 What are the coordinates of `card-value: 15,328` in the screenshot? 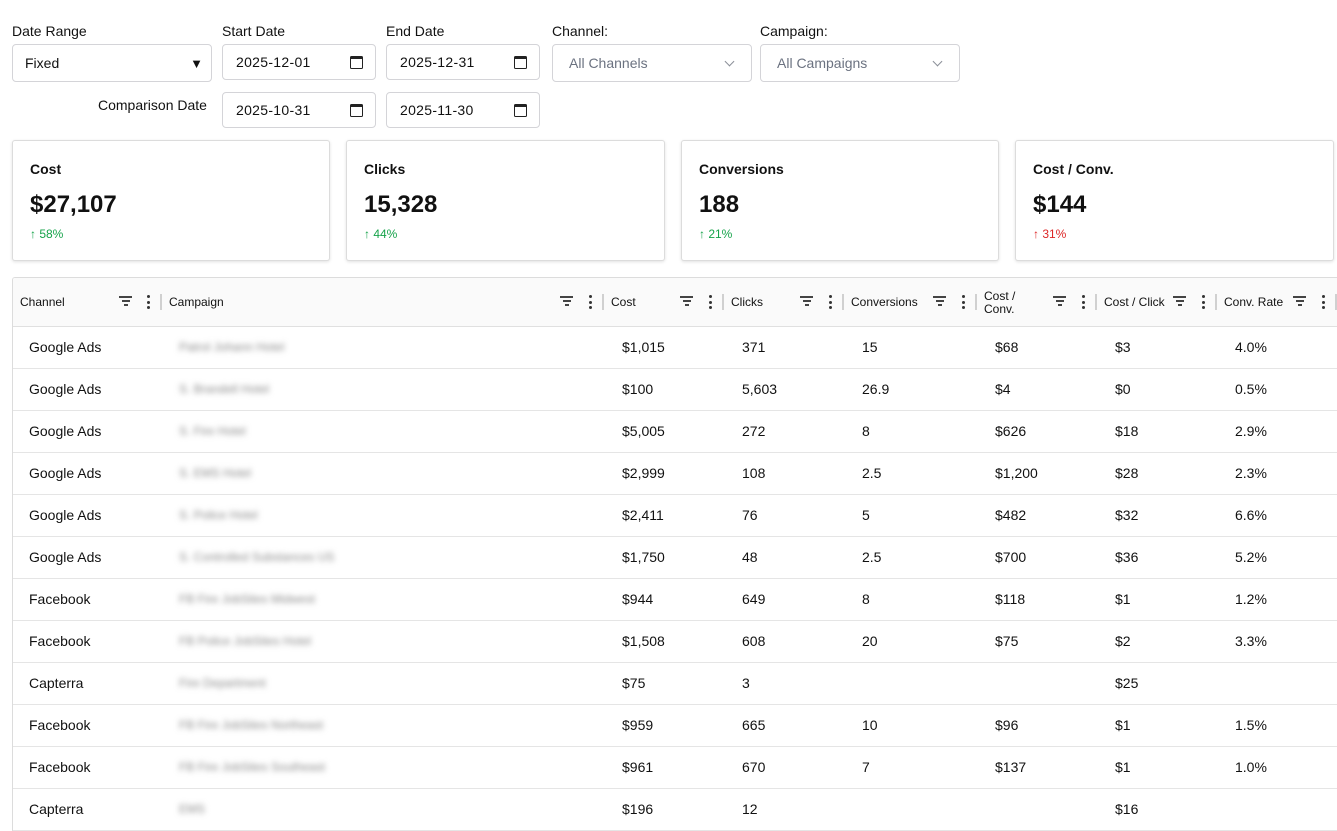 It's located at (401, 204).